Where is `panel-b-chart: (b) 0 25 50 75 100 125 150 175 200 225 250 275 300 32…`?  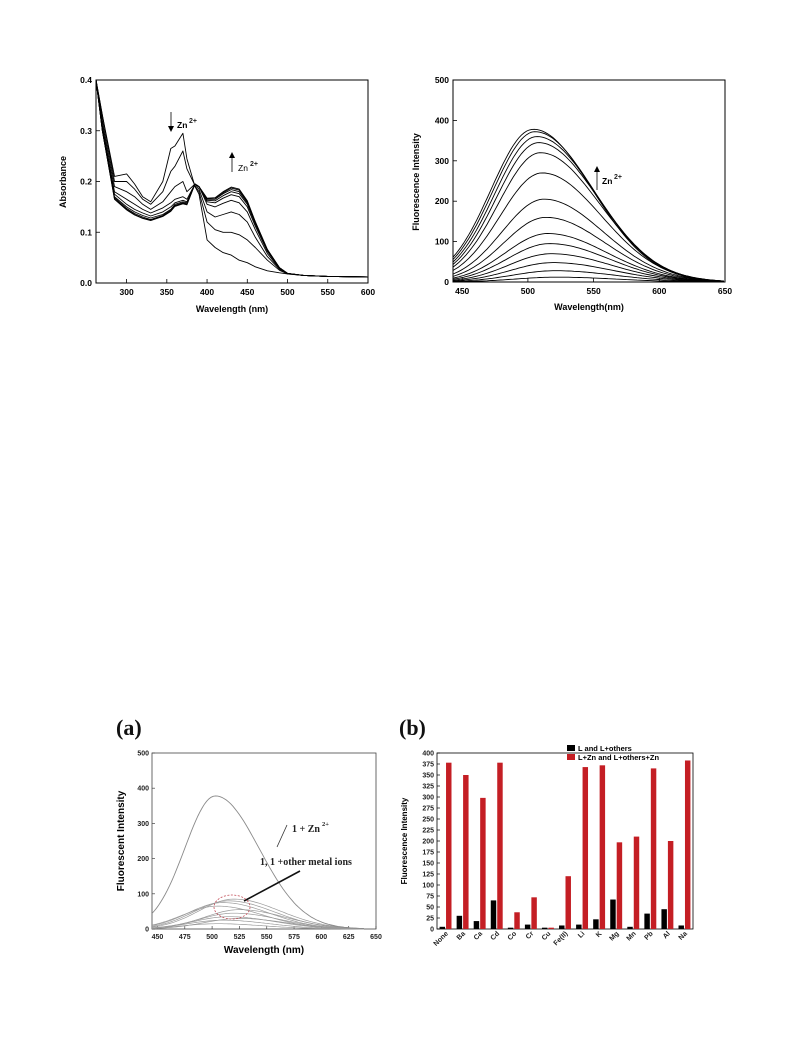 panel-b-chart: (b) 0 25 50 75 100 125 150 175 200 225 250 275 300 32… is located at coordinates (546, 831).